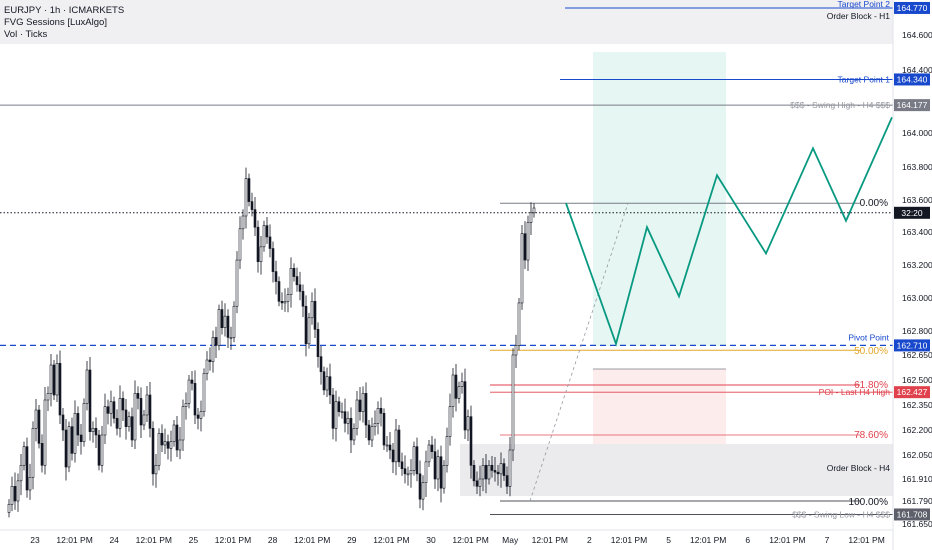  What do you see at coordinates (917, 70) in the screenshot?
I see `price-tick-label: 164.400` at bounding box center [917, 70].